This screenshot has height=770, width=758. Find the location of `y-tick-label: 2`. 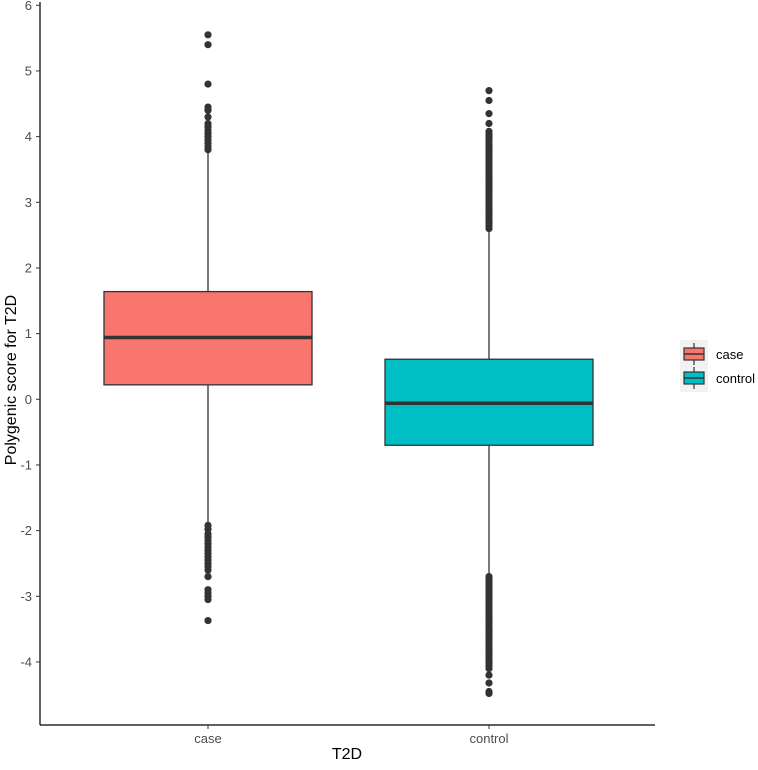

y-tick-label: 2 is located at coordinates (28, 267).